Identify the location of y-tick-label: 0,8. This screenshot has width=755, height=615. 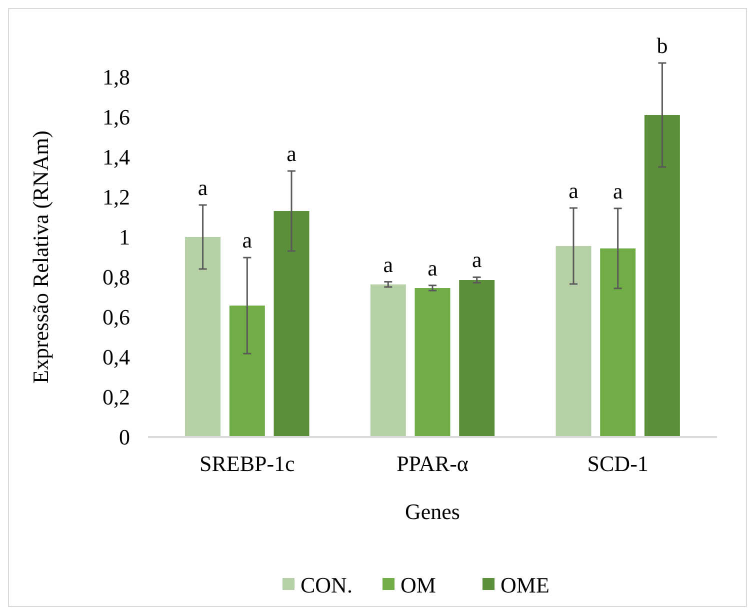
(116, 277).